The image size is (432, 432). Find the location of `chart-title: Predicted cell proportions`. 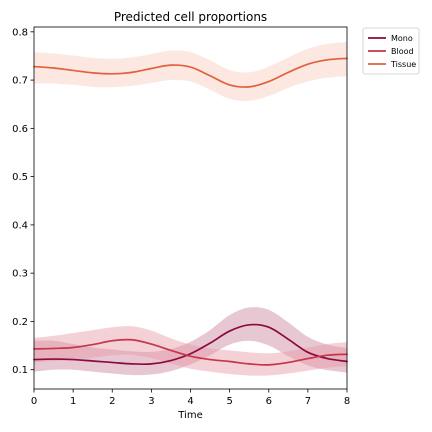

chart-title: Predicted cell proportions is located at coordinates (190, 17).